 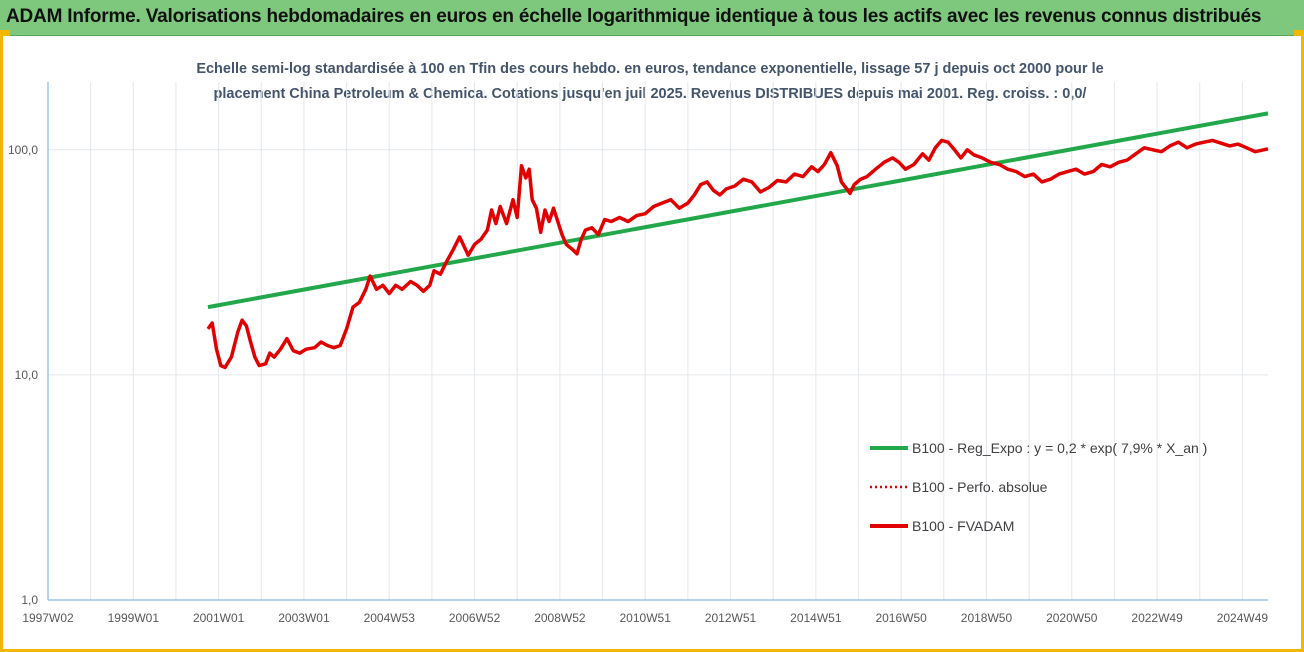 I want to click on x-tick-label: 2006W52, so click(x=475, y=618).